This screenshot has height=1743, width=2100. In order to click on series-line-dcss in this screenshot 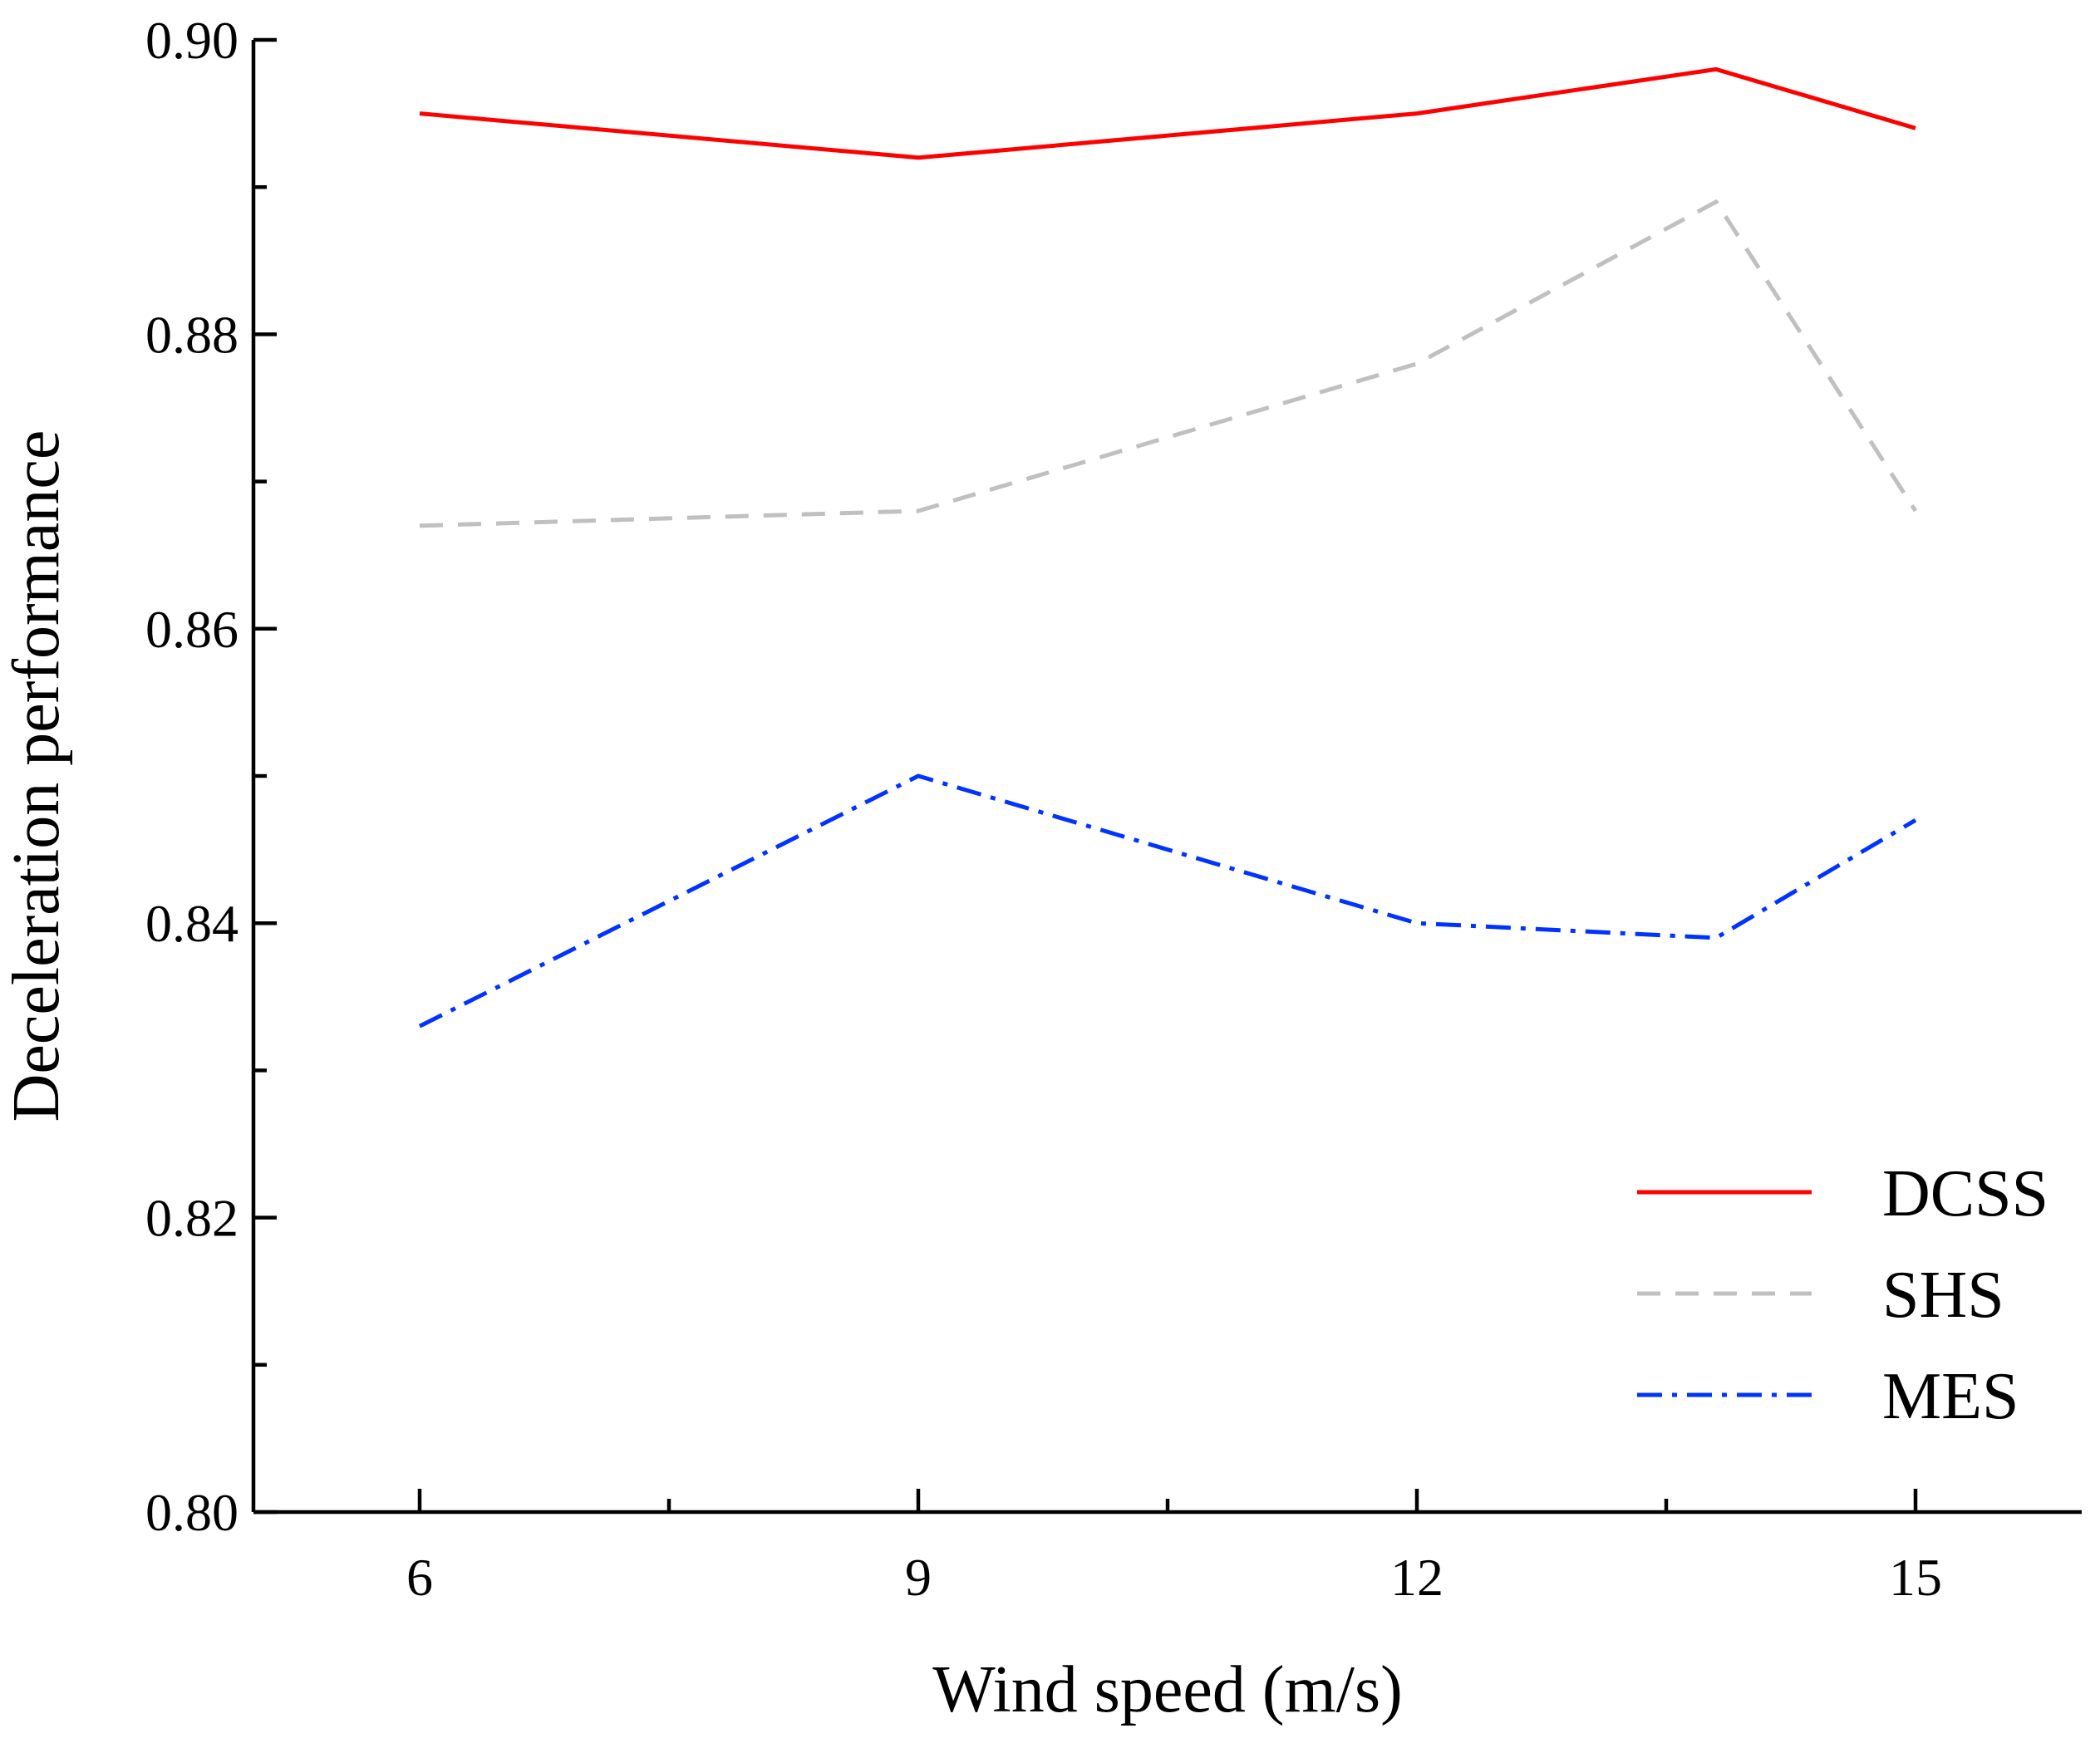, I will do `click(1167, 113)`.